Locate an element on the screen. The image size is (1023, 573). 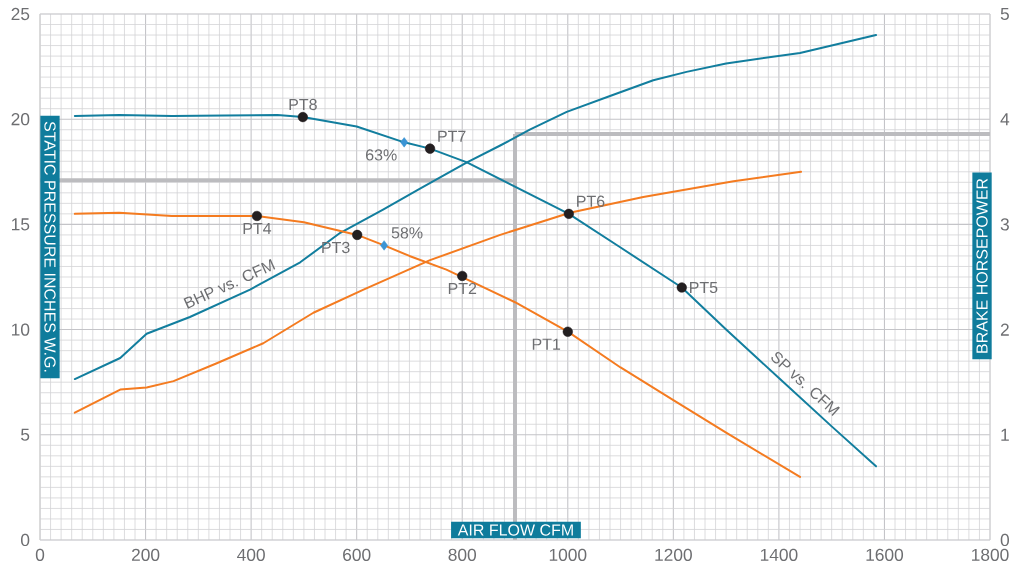
x-tick-label: 1000 is located at coordinates (568, 554).